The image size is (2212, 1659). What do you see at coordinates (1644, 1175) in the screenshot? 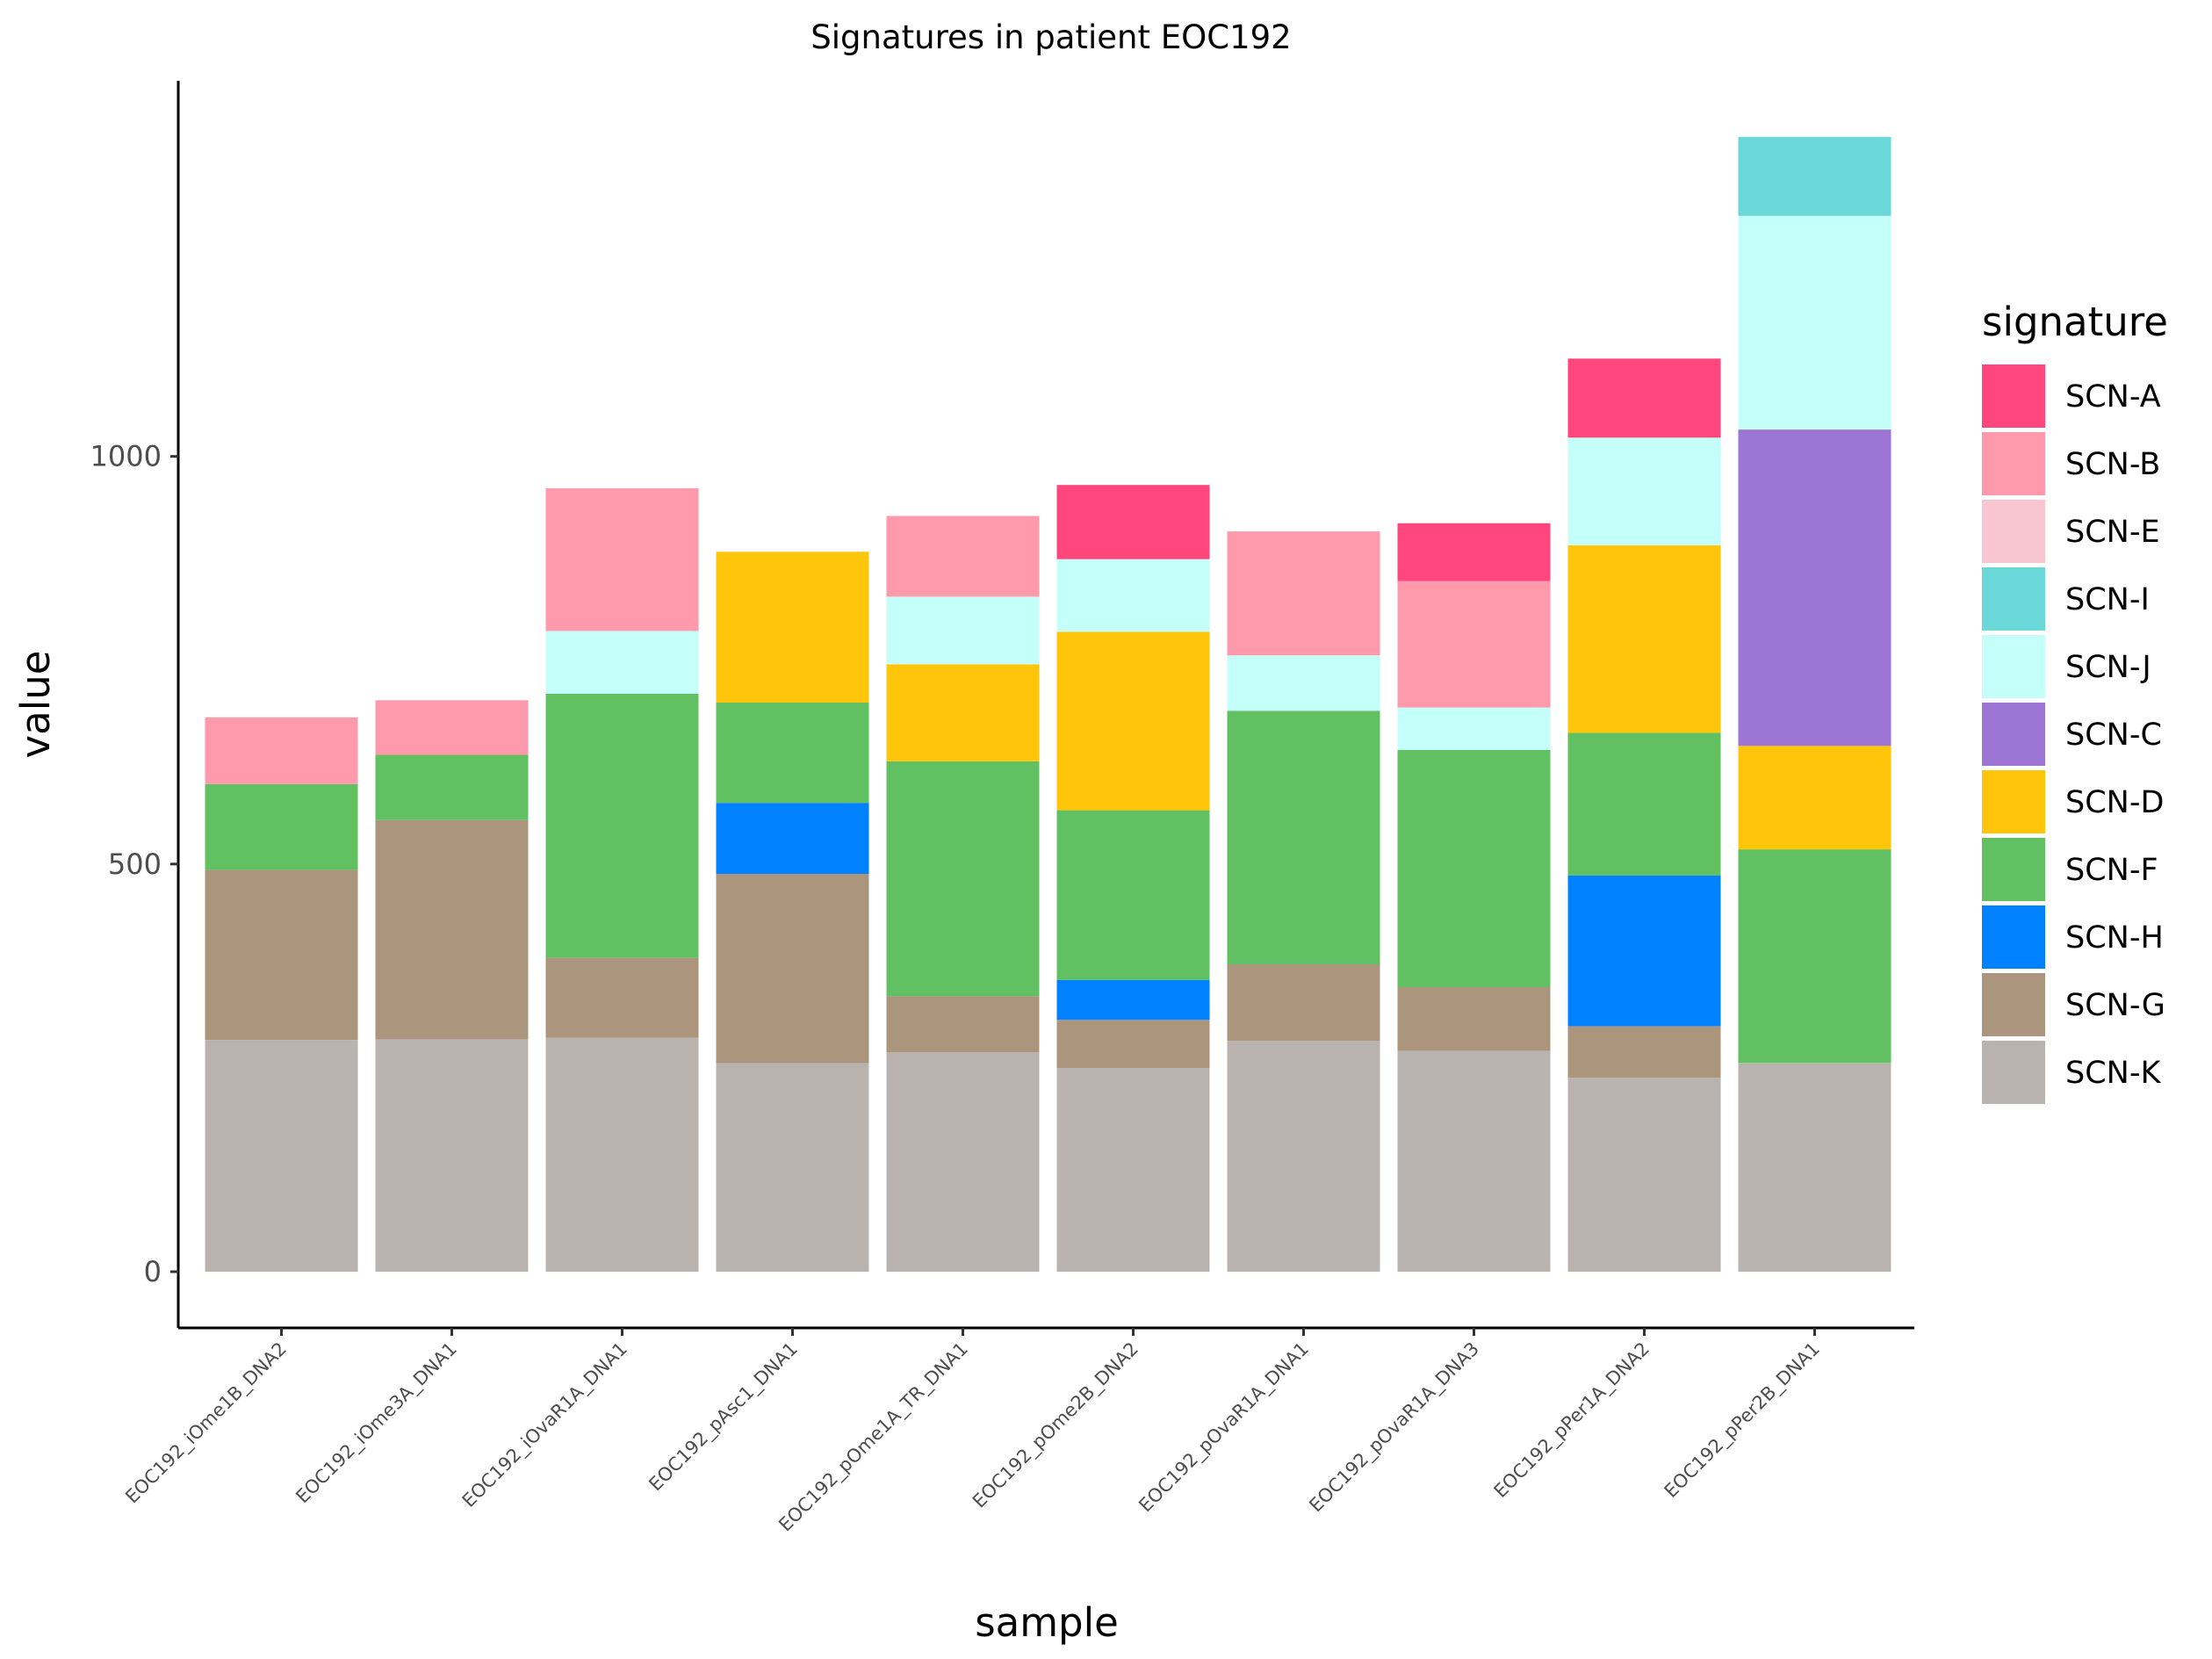
I see `bar-segment-scn-k-eoc192-pper1a-dna2` at bounding box center [1644, 1175].